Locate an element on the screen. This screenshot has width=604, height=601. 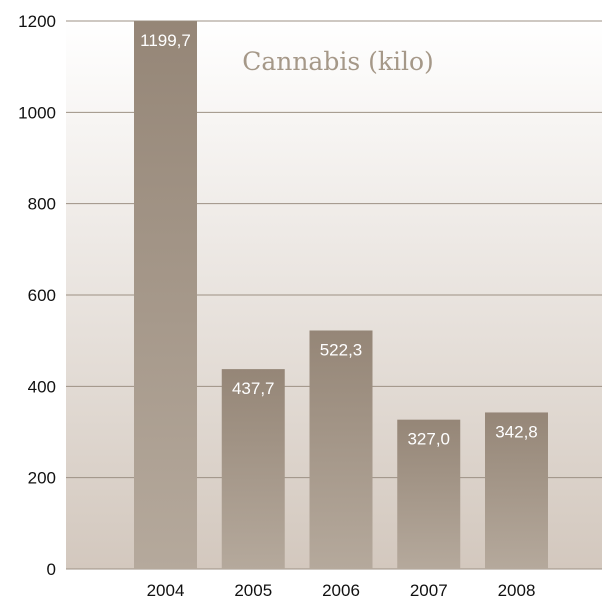
x-tick-label-2007: 2007 is located at coordinates (429, 590).